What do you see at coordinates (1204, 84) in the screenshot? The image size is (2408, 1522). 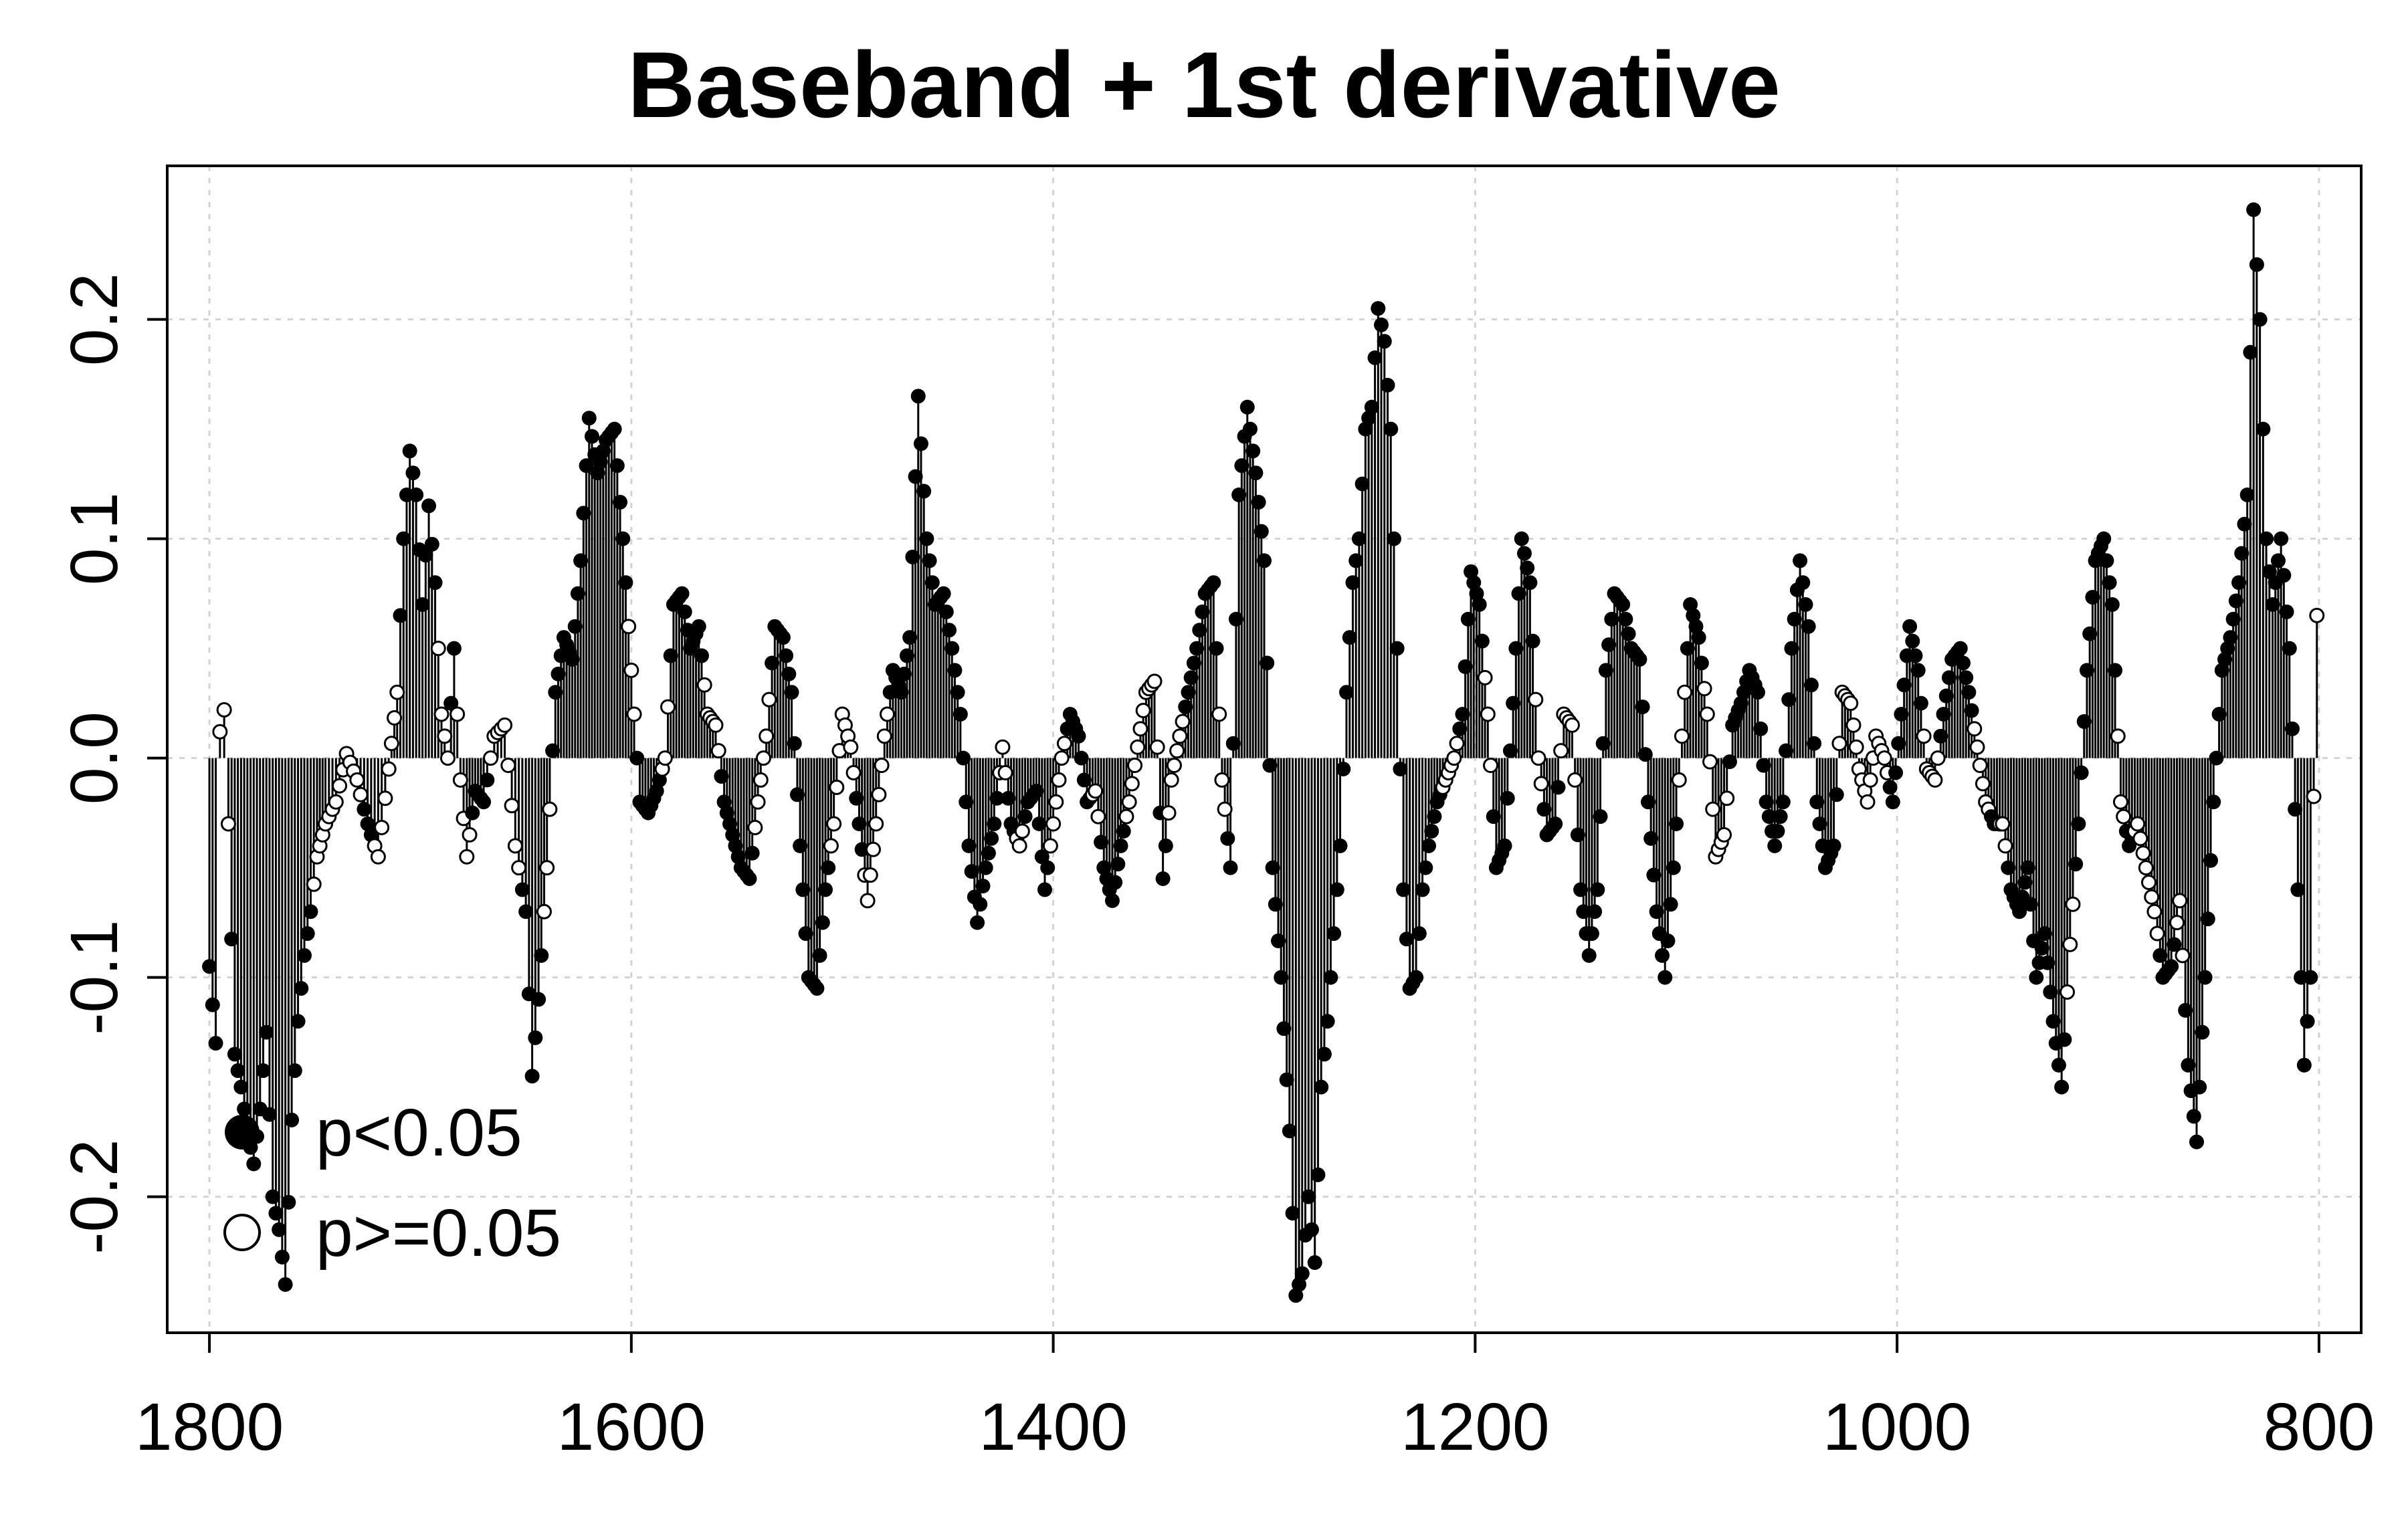 I see `chart-title: Baseband + 1st derivative` at bounding box center [1204, 84].